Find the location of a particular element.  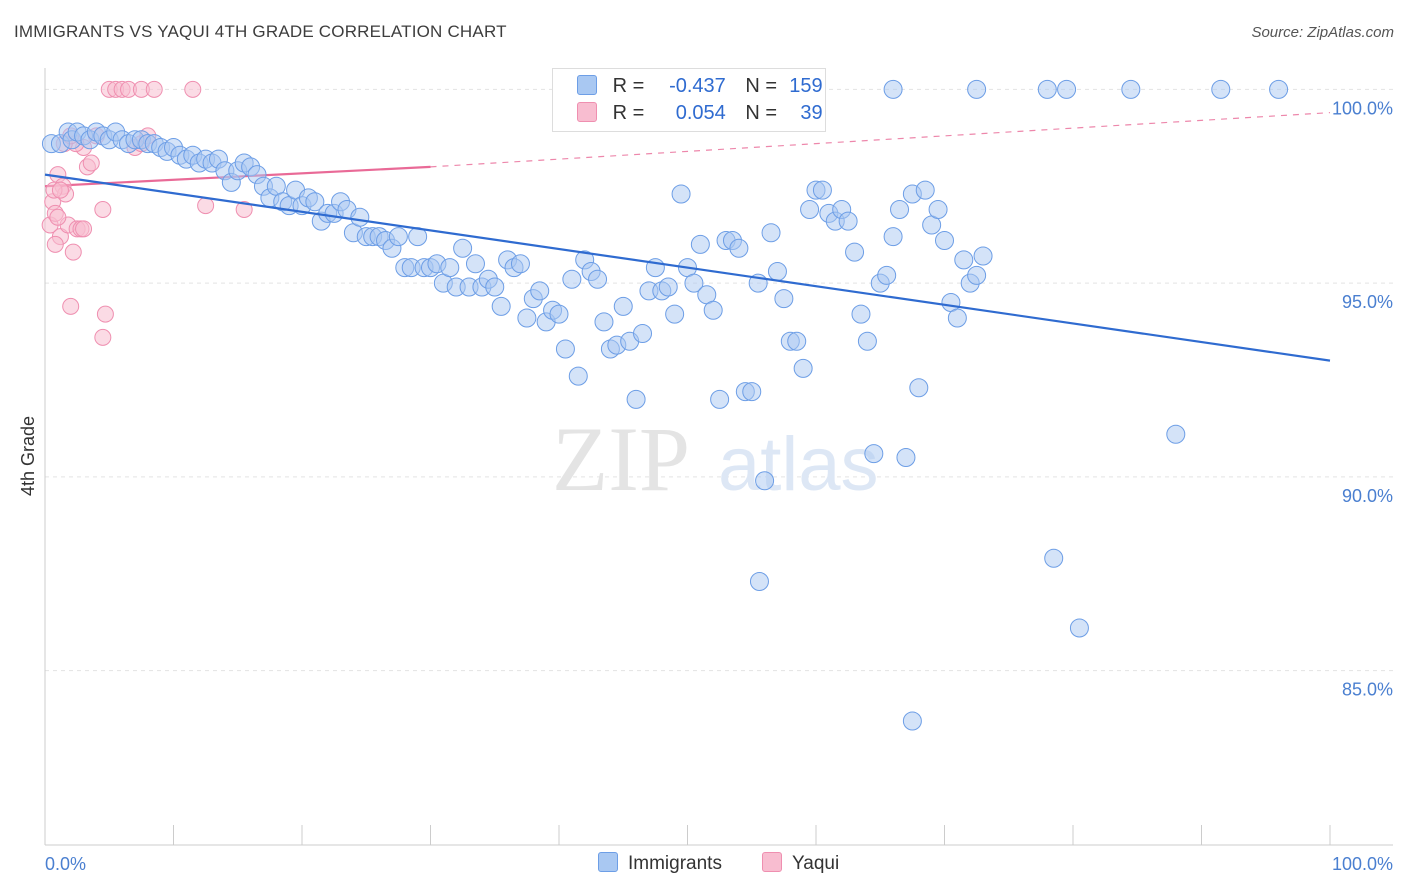

x-tick-label-max: 100.0% is located at coordinates (1362, 864).